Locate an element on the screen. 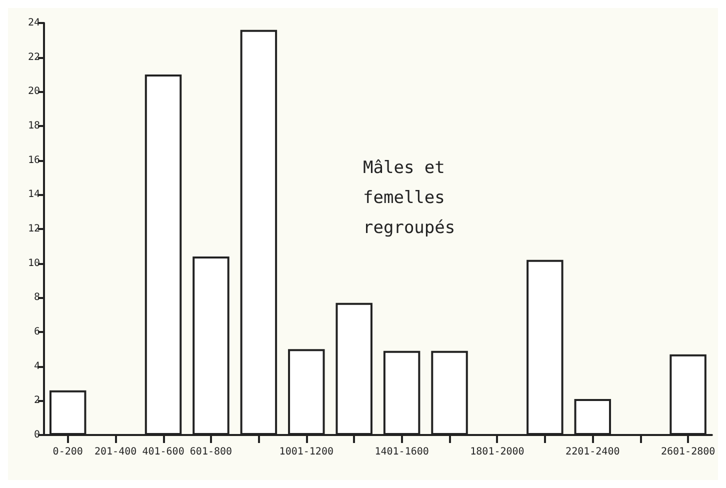 This screenshot has height=488, width=726. annotation: Mâles et femelles regroupés is located at coordinates (409, 198).